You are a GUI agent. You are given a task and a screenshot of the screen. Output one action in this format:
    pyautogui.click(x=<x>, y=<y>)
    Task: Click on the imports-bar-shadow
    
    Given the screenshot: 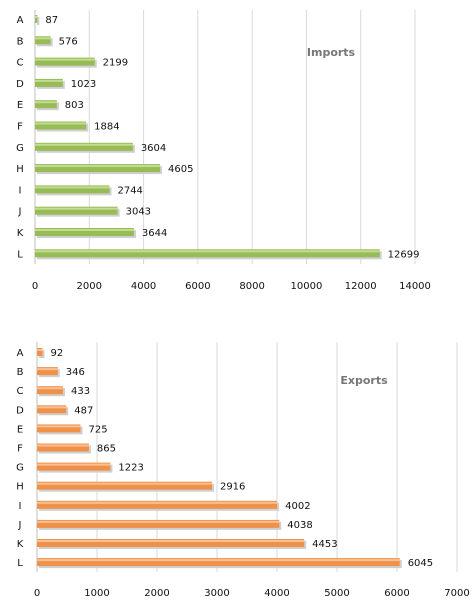 What is the action you would take?
    pyautogui.click(x=38, y=21)
    